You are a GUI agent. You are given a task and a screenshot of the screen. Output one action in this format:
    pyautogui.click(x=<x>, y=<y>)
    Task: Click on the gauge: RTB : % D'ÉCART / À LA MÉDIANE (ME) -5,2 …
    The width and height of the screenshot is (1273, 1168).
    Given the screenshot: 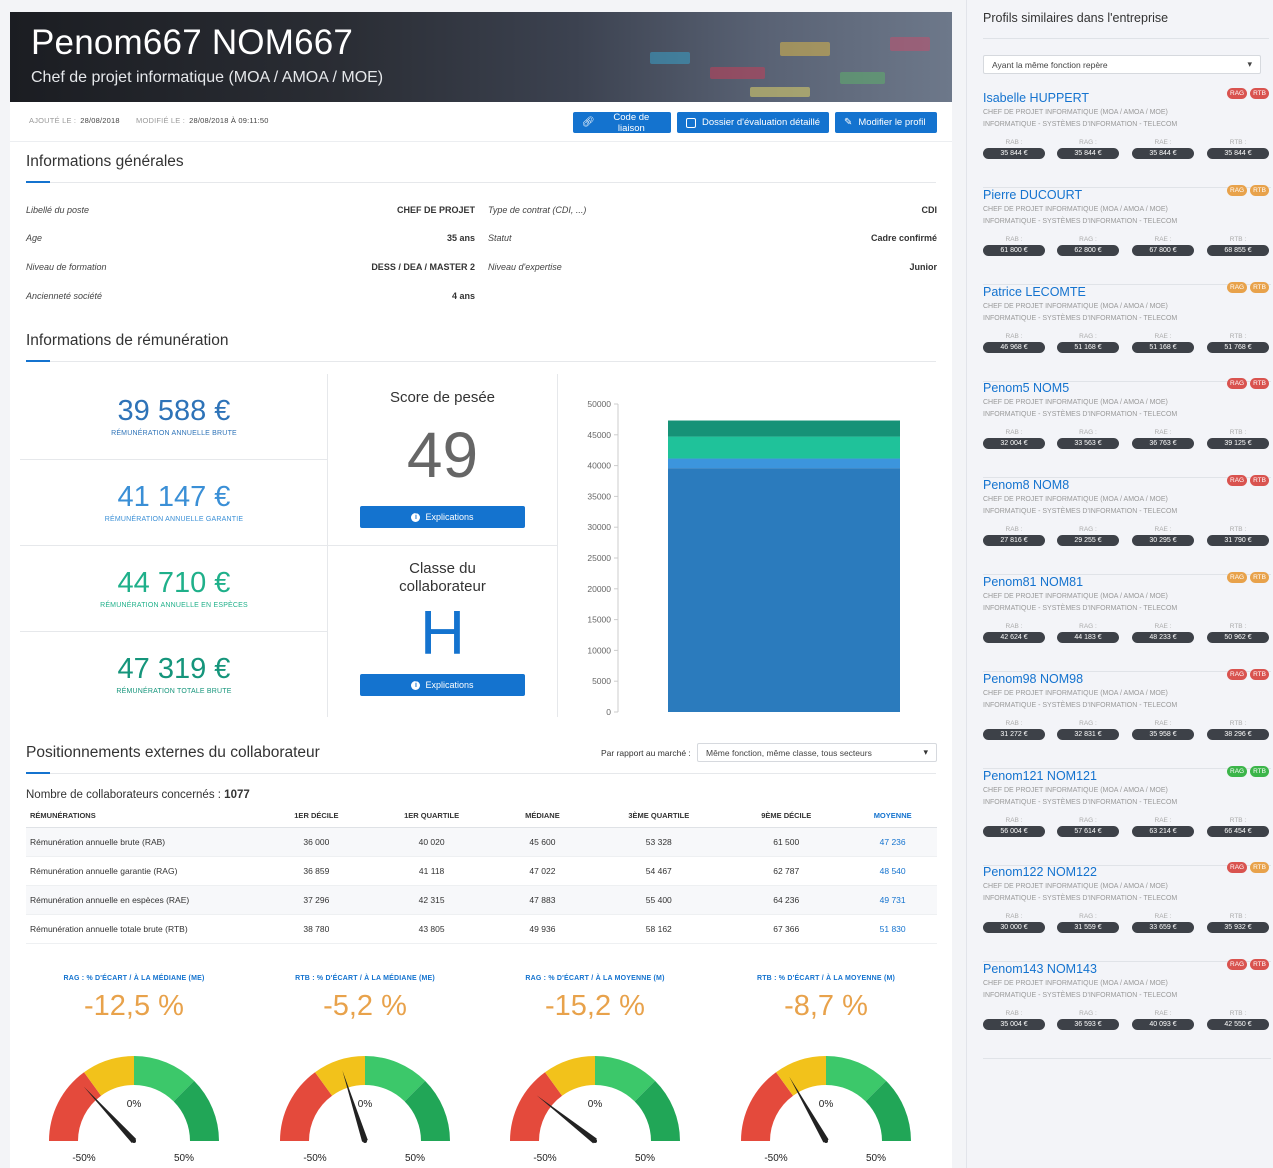 What is the action you would take?
    pyautogui.click(x=365, y=1069)
    